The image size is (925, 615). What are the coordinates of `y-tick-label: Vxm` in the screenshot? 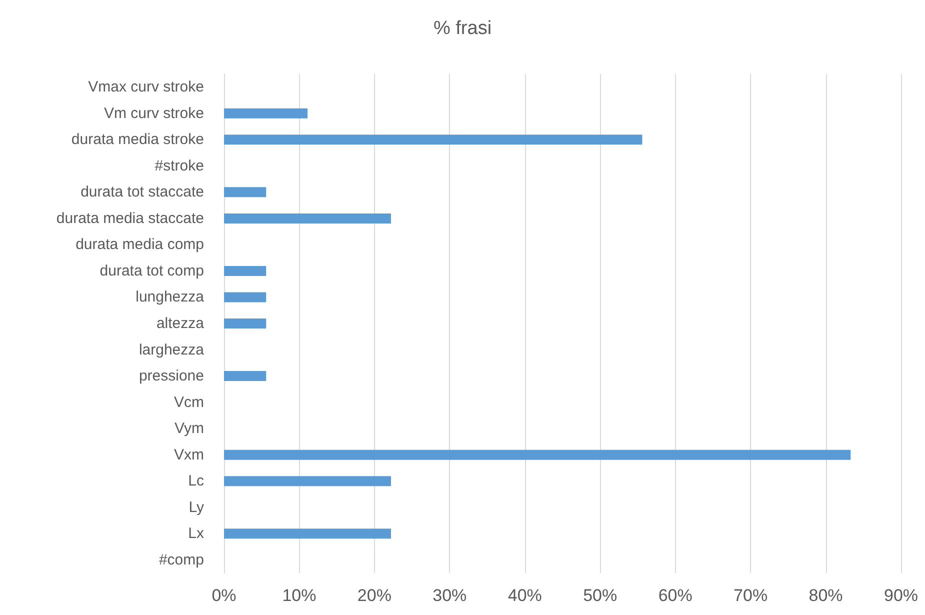 It's located at (189, 455).